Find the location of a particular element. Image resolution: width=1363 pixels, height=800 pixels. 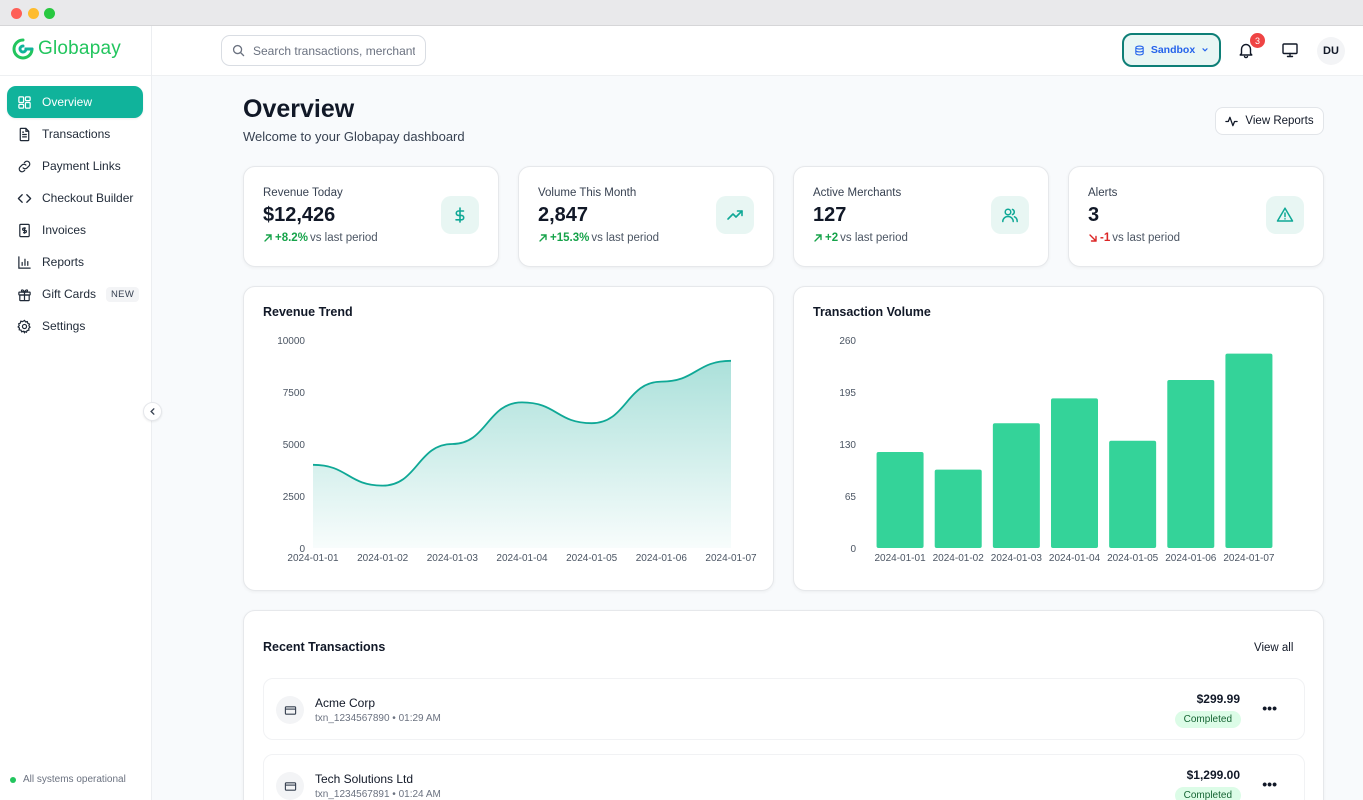

environment-label: Sandbox is located at coordinates (1173, 50).